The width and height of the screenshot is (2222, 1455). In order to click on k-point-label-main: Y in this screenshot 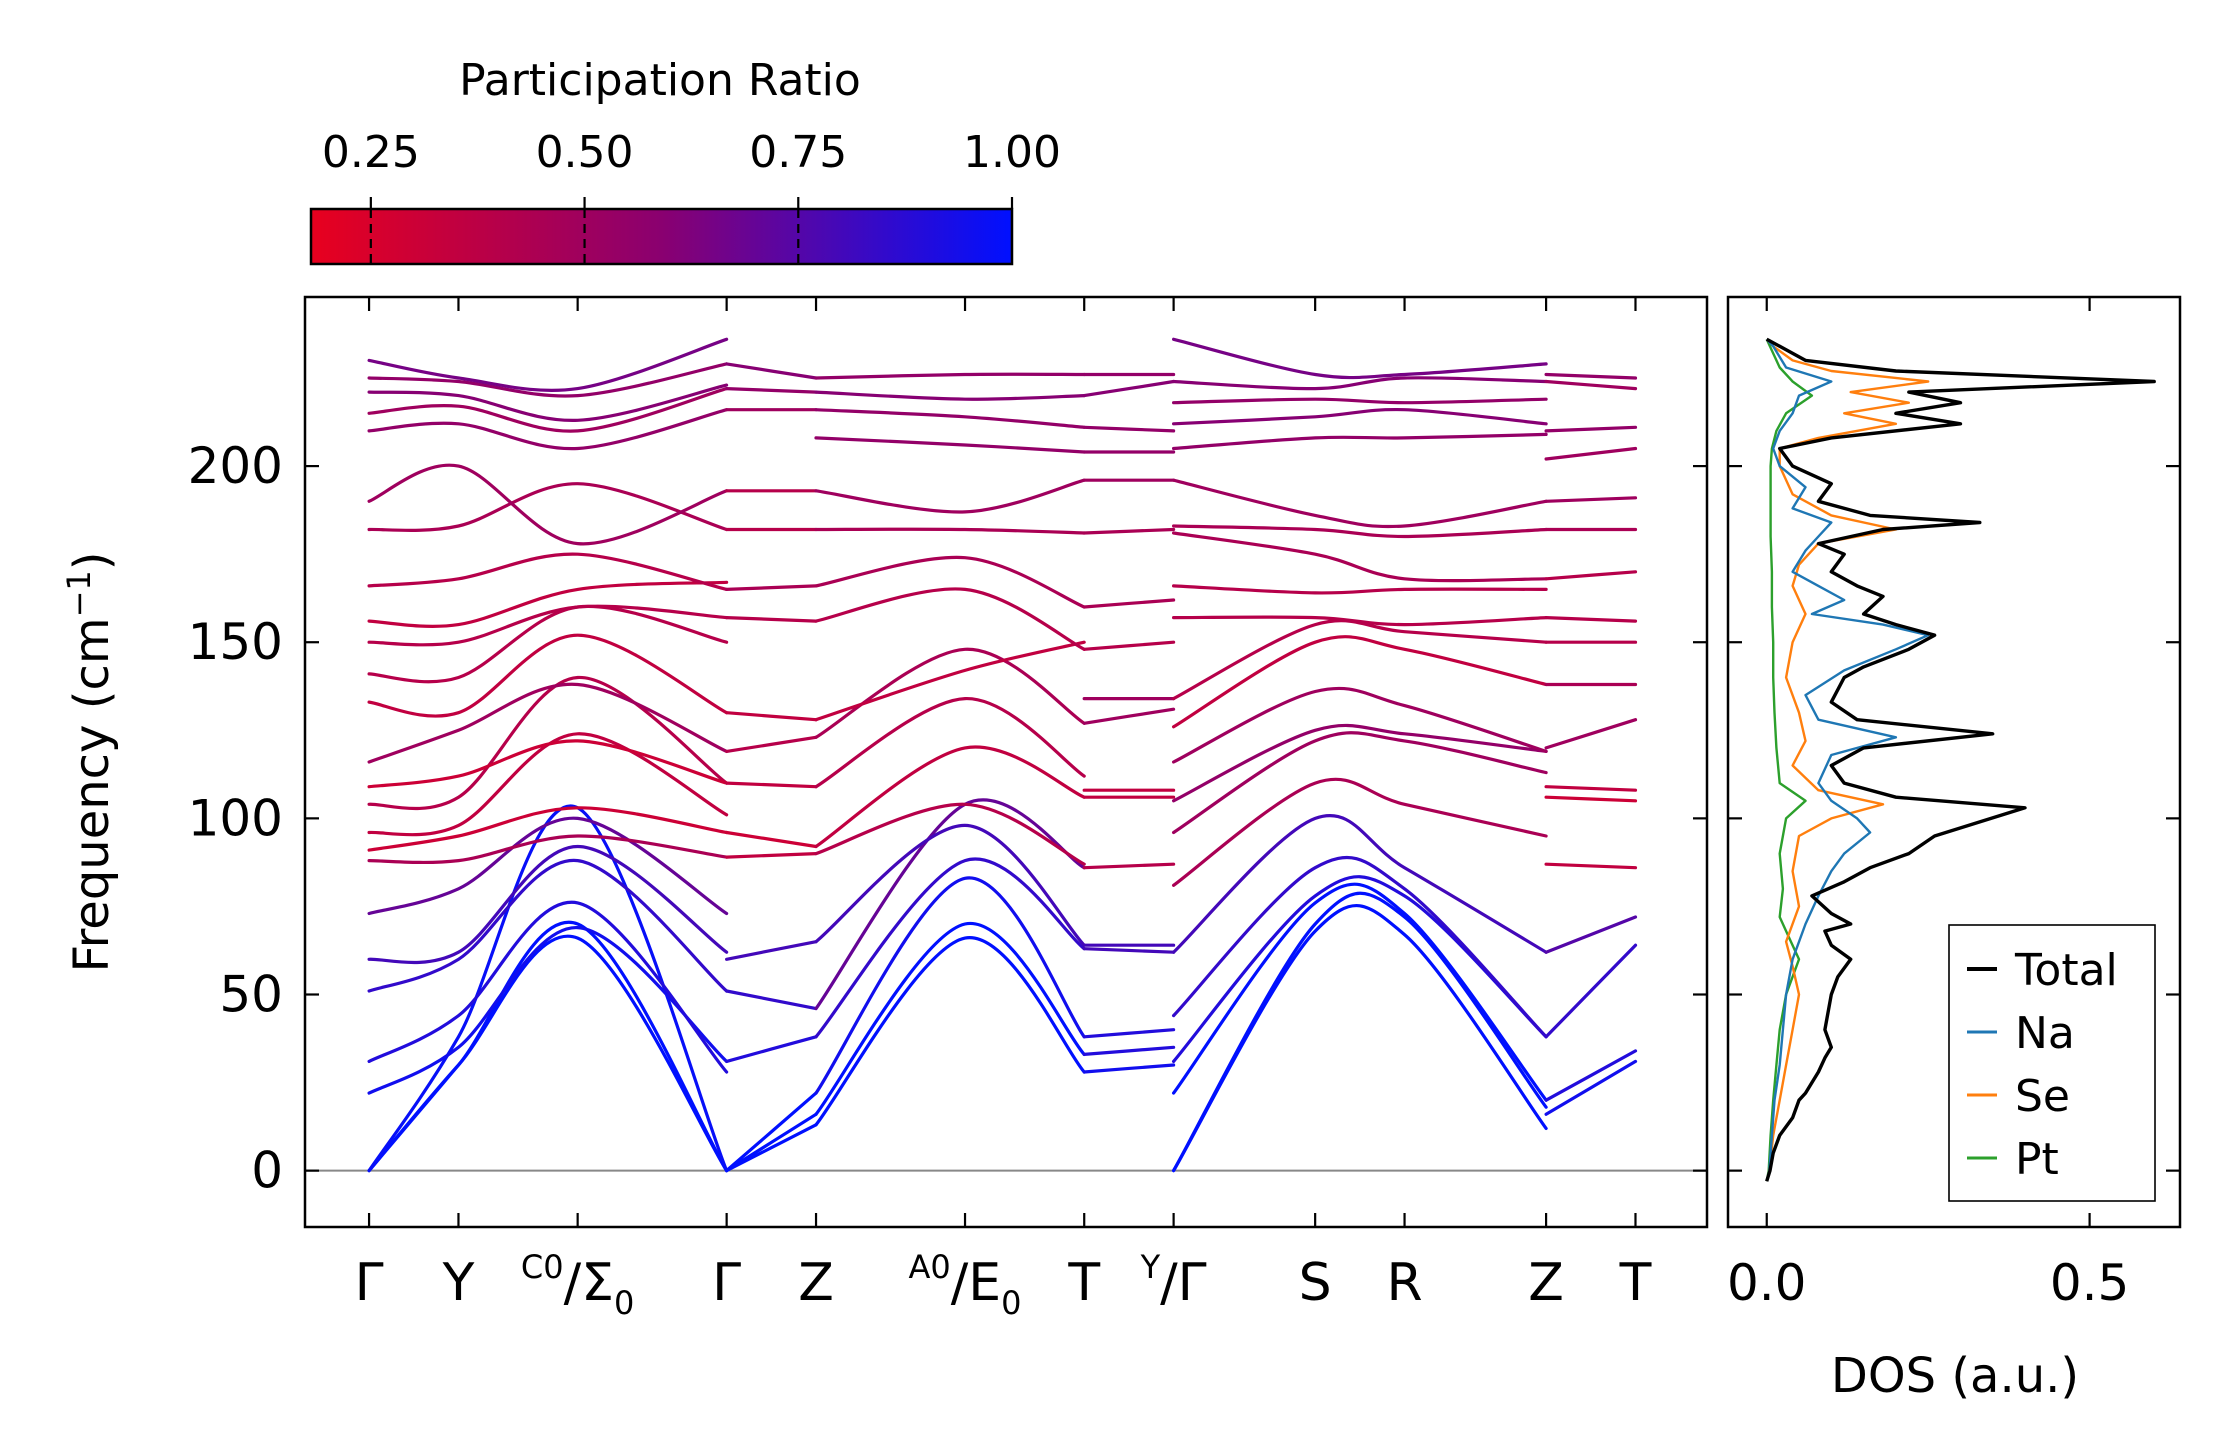, I will do `click(458, 1283)`.